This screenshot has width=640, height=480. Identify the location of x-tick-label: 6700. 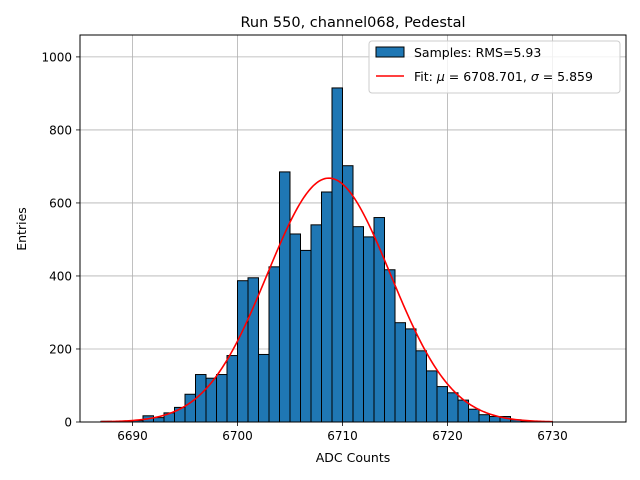
(237, 436).